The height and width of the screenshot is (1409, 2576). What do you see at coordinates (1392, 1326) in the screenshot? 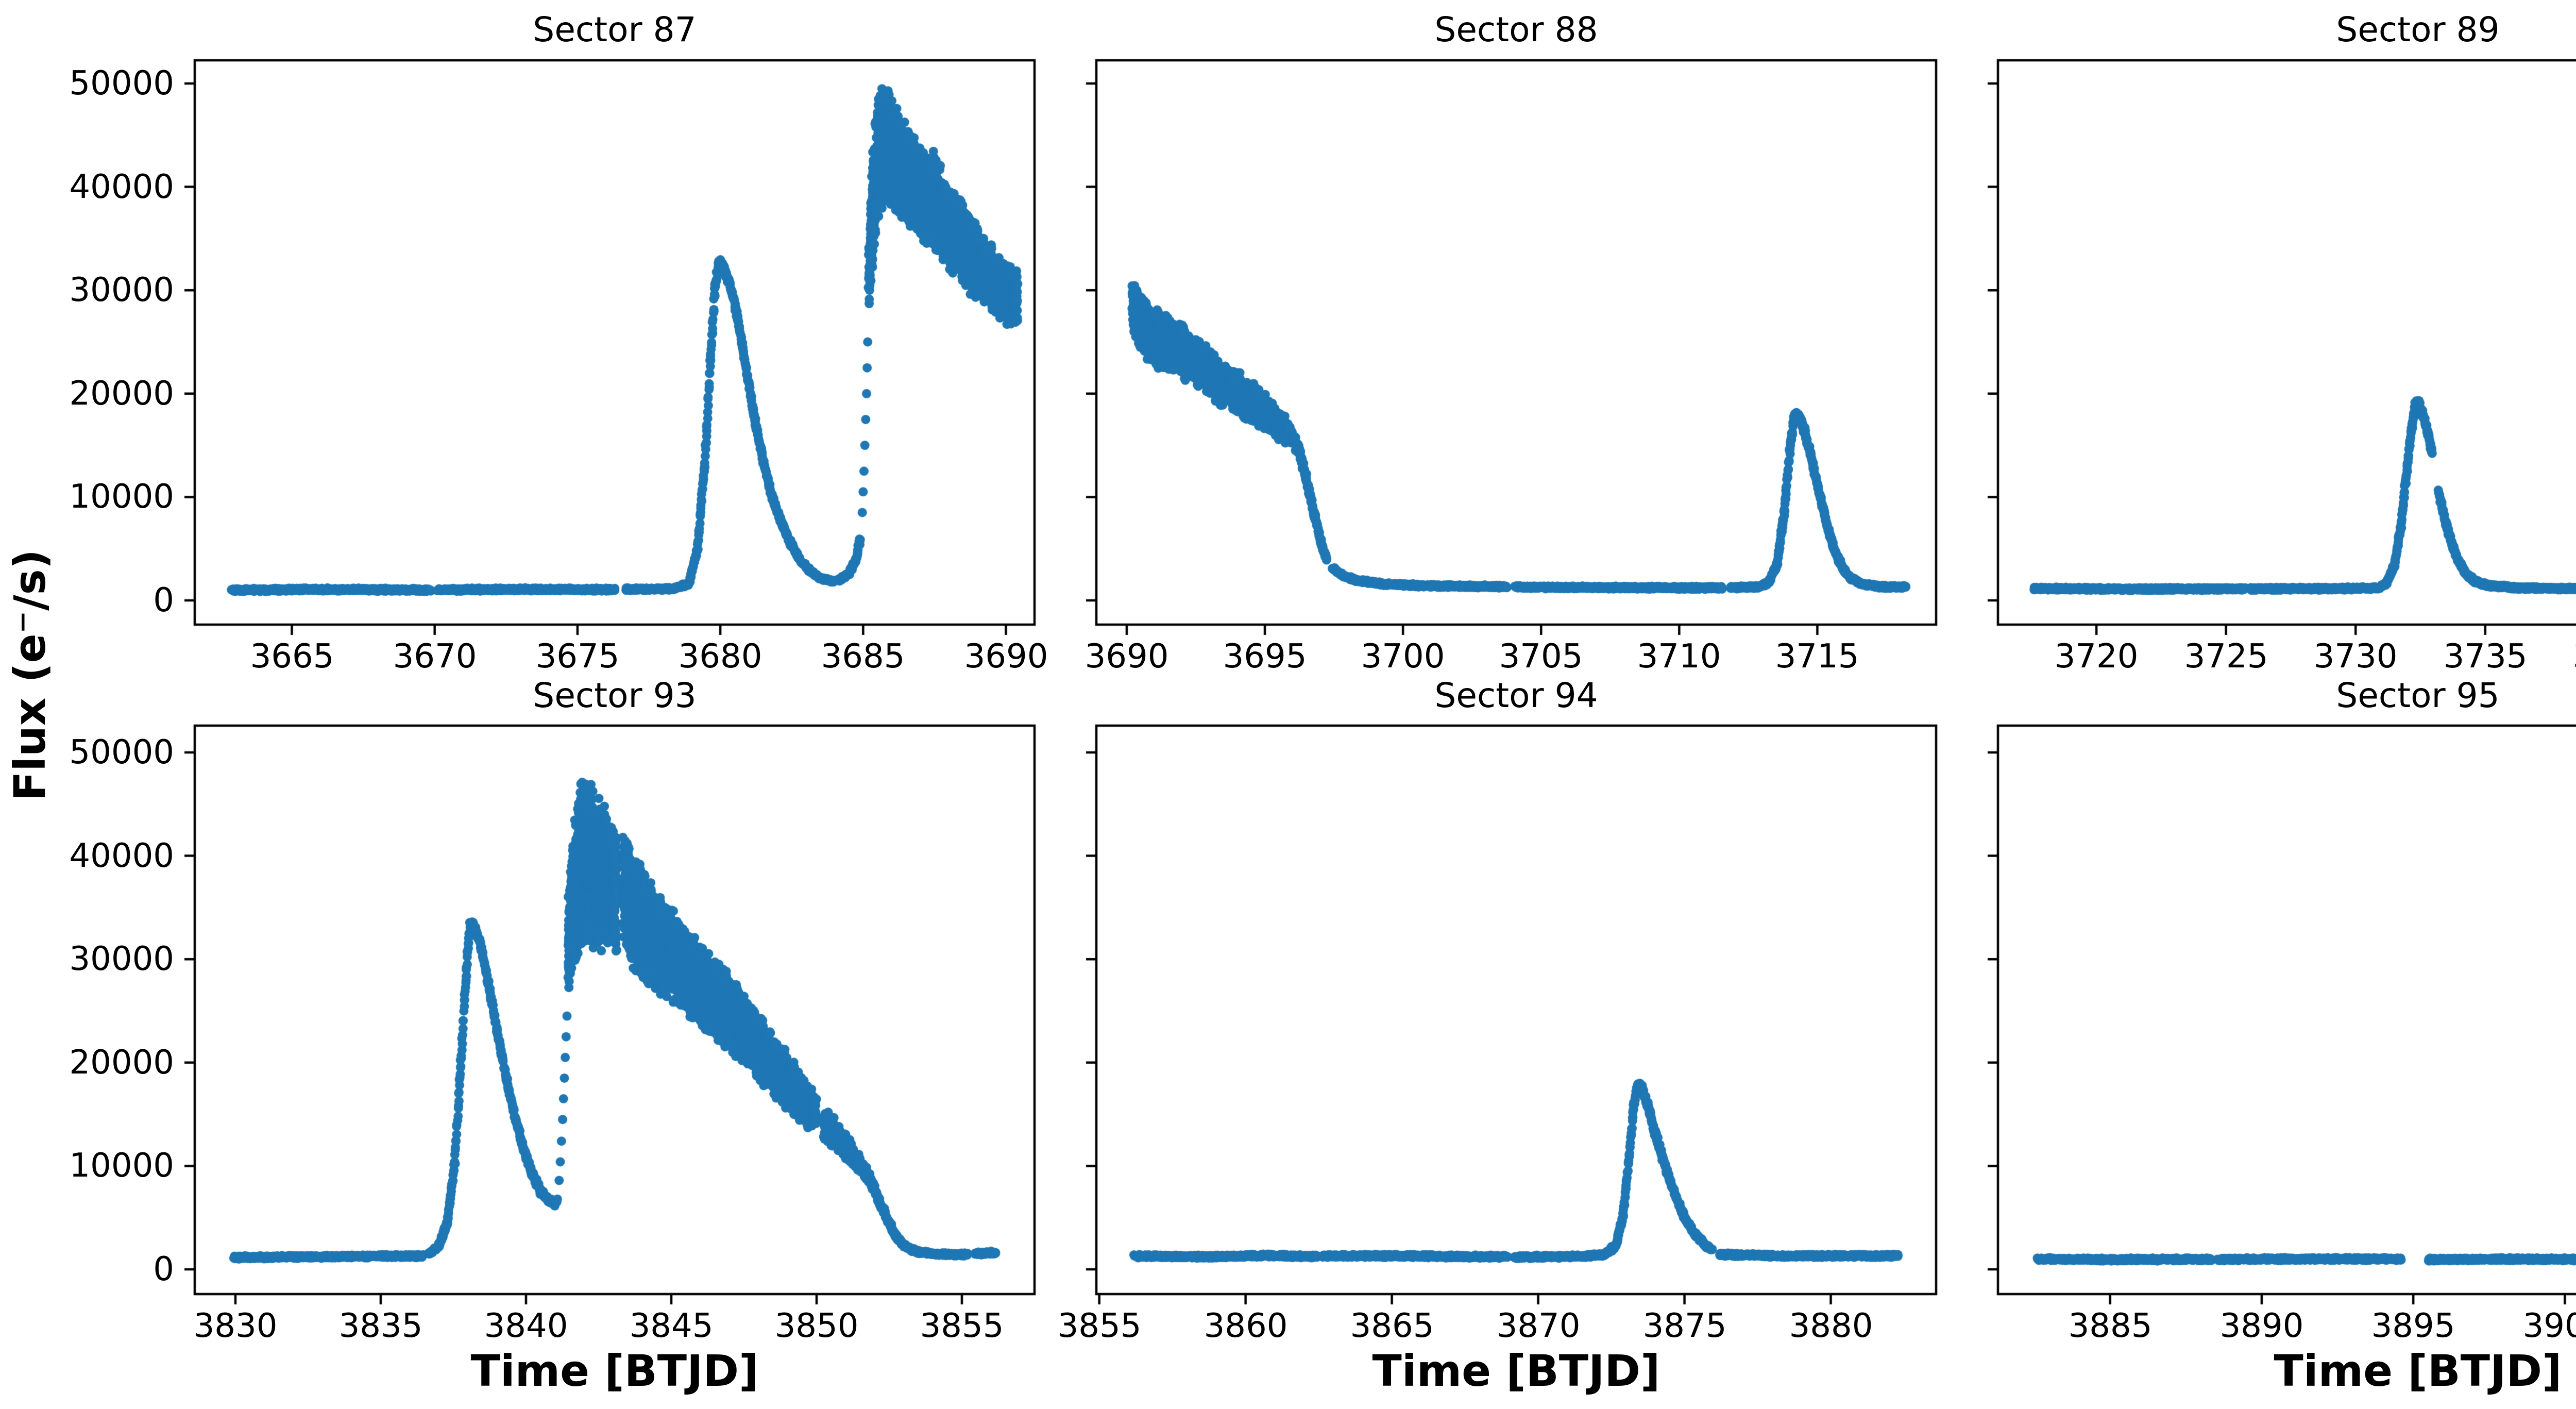
I see `x-tick-label: 3865` at bounding box center [1392, 1326].